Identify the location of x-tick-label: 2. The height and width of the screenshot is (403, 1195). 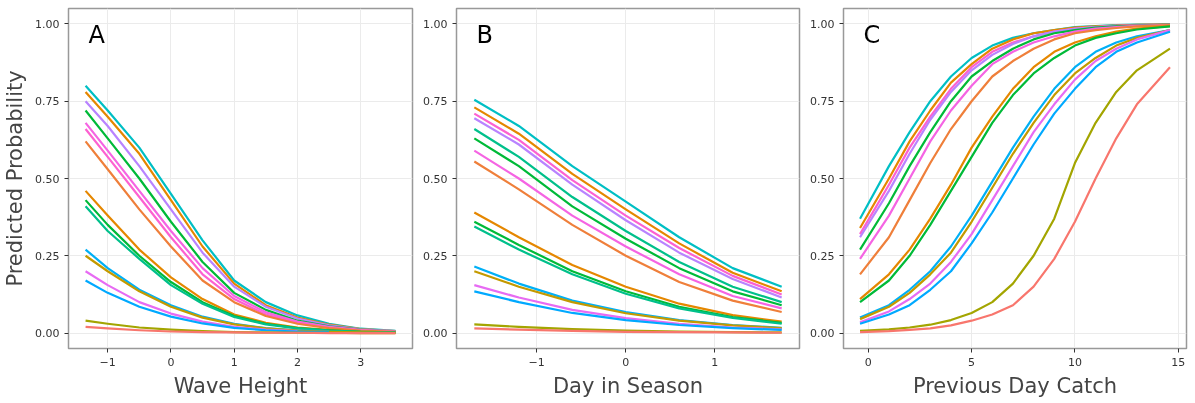
(297, 362).